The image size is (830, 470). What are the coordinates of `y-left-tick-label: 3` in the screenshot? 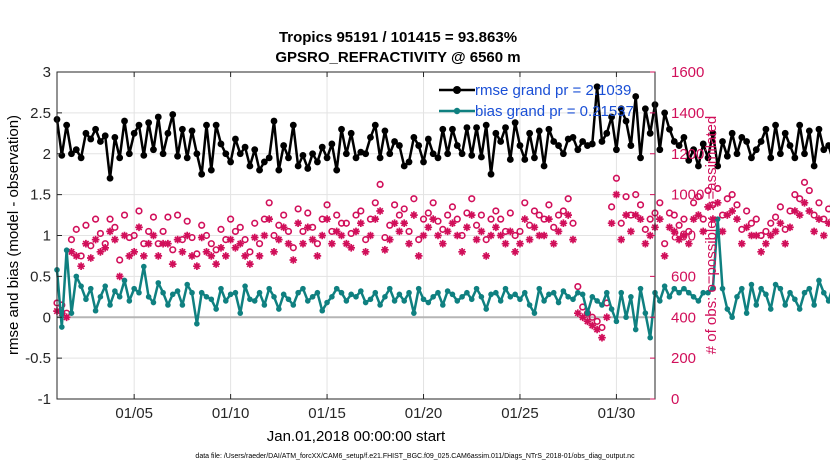 It's located at (47, 72).